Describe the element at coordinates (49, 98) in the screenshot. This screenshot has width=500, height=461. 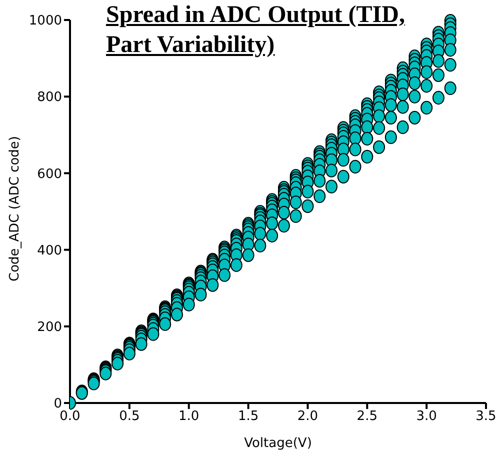
I see `y-tick-label: 800` at that location.